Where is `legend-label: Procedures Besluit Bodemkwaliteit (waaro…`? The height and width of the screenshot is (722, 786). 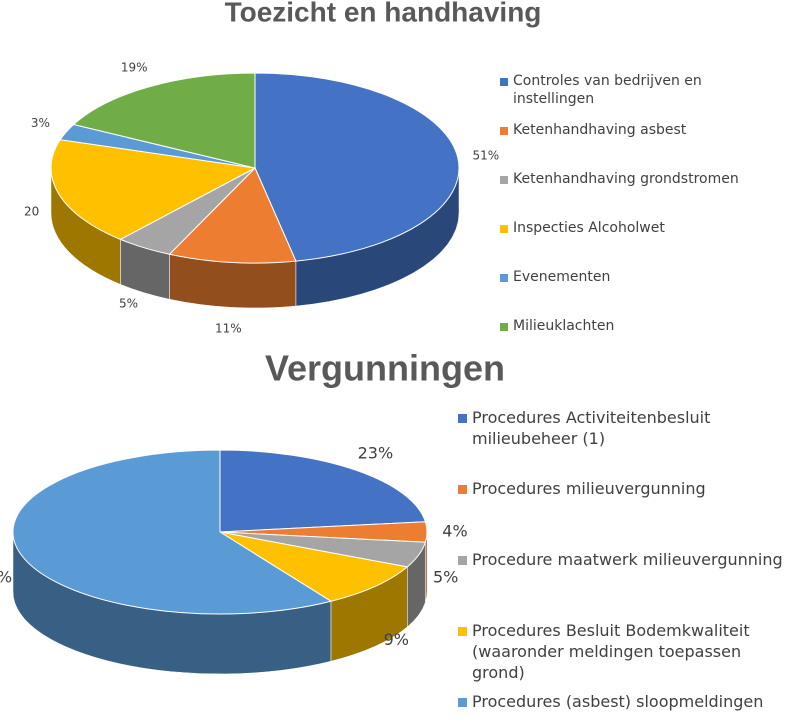 legend-label: Procedures Besluit Bodemkwaliteit (waaro… is located at coordinates (611, 651).